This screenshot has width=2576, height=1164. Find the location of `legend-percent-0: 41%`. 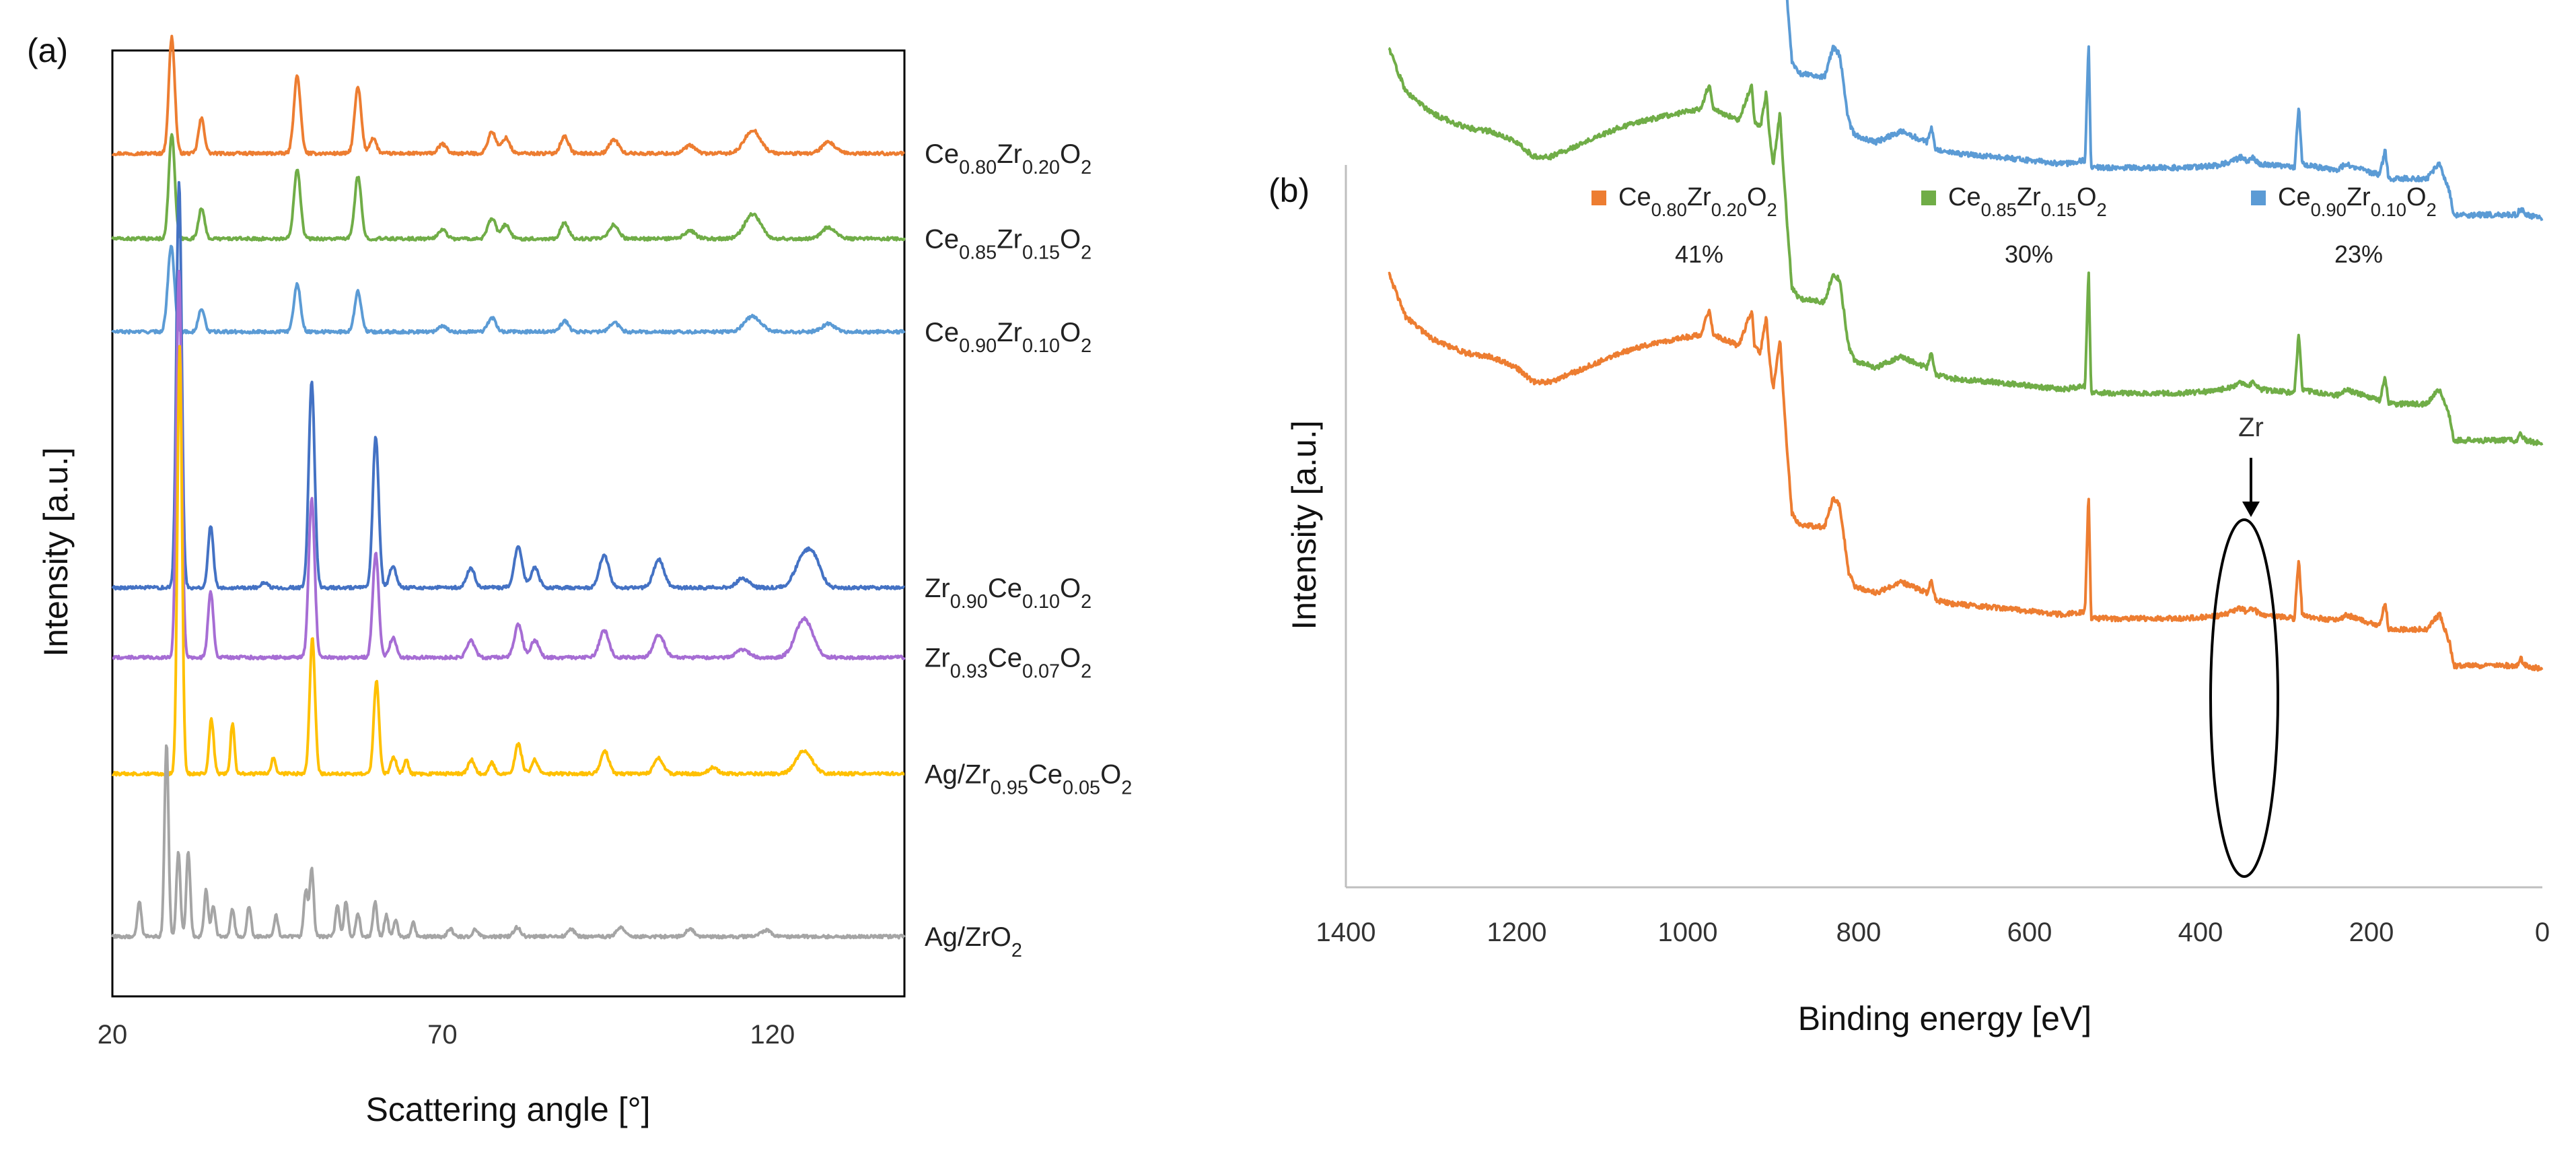

legend-percent-0: 41% is located at coordinates (1699, 254).